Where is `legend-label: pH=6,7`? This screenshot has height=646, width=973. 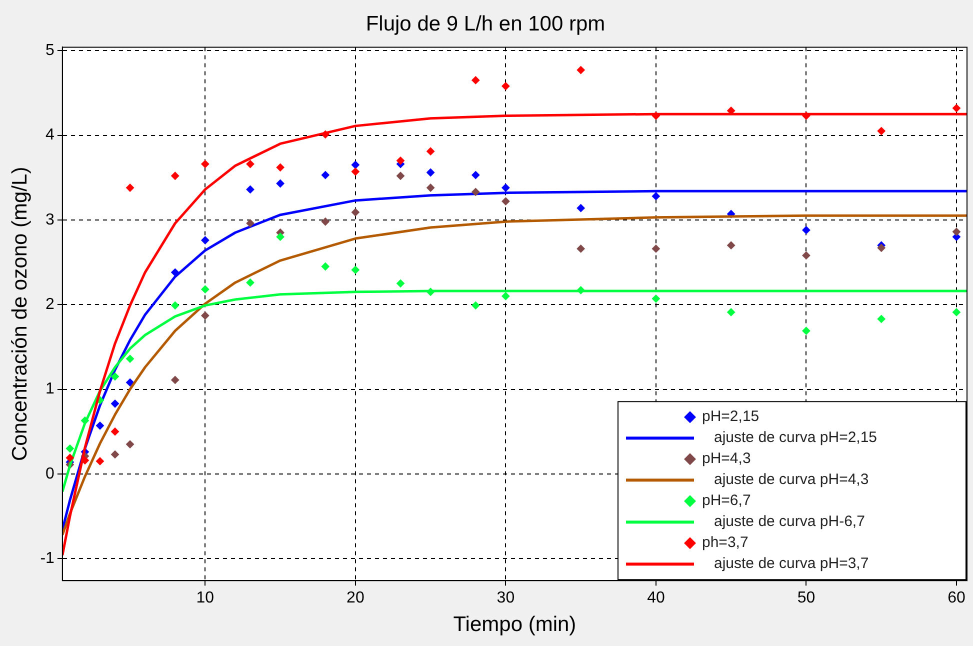
legend-label: pH=6,7 is located at coordinates (726, 501).